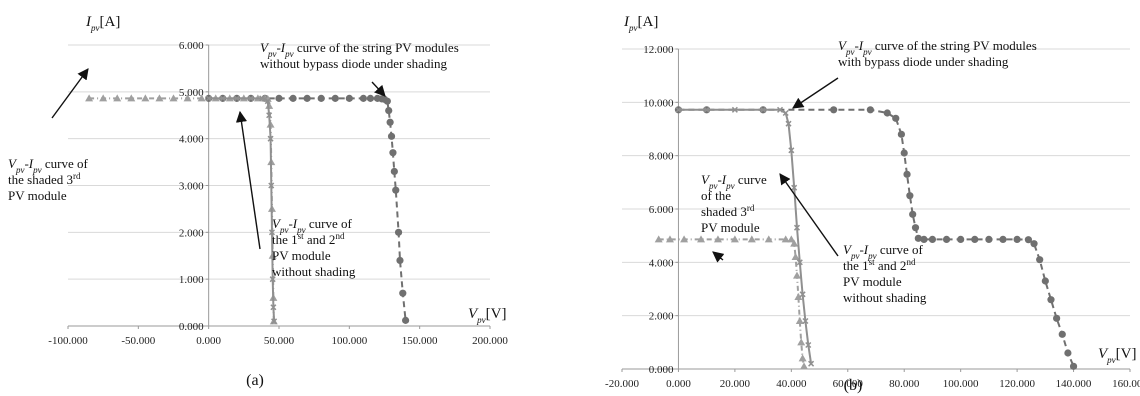 This screenshot has height=396, width=1140. Describe the element at coordinates (138, 341) in the screenshot. I see `x-tick-label: -50.000` at that location.